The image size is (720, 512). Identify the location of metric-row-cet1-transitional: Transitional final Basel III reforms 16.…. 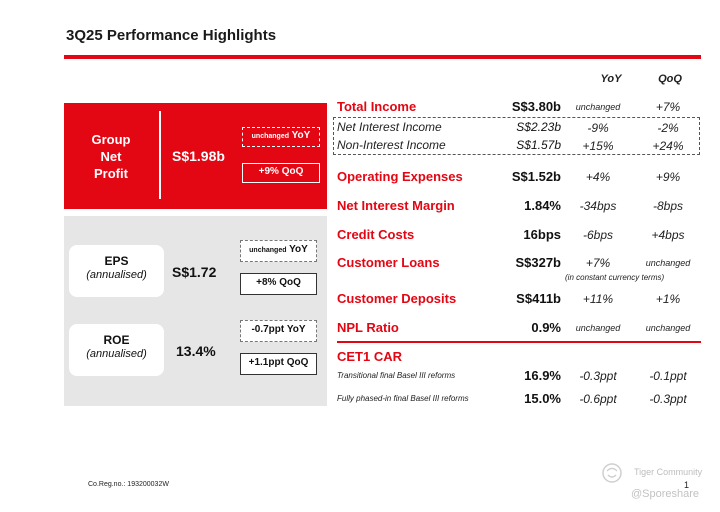
(517, 377).